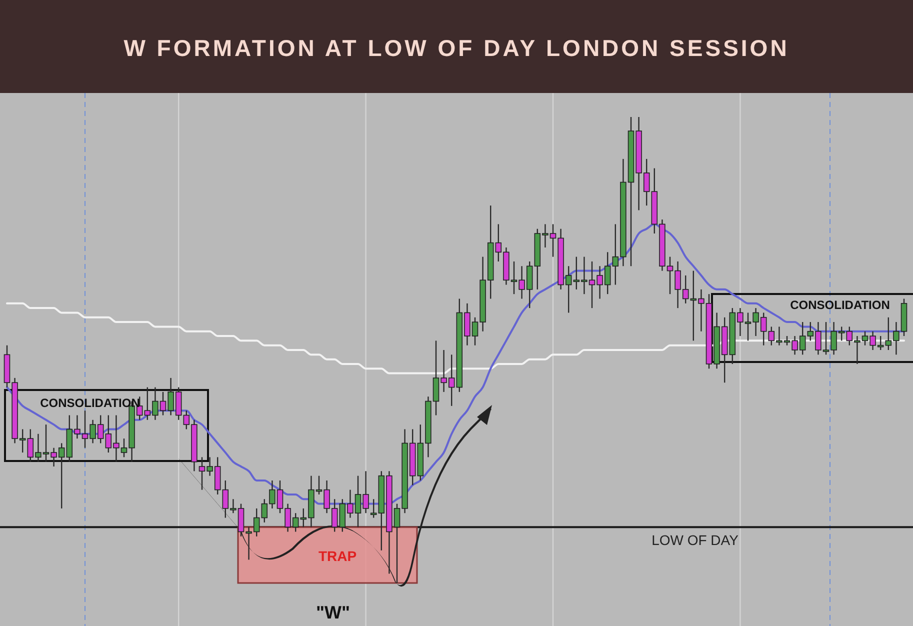 The image size is (913, 626). I want to click on text: "W", so click(333, 612).